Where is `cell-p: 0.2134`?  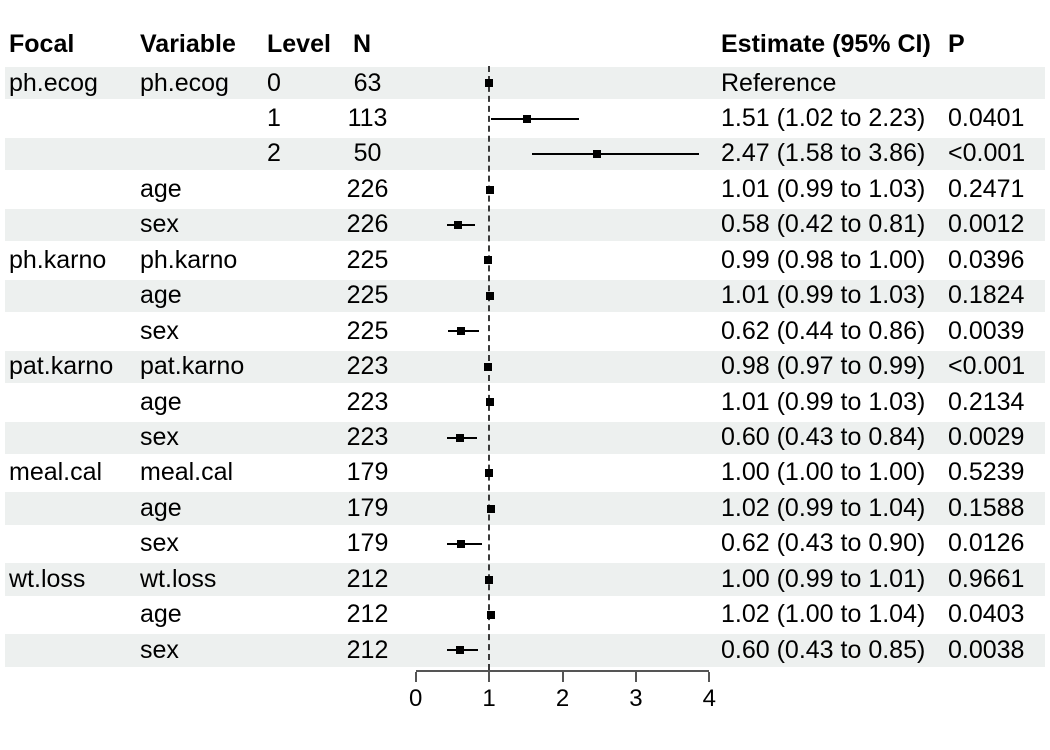 cell-p: 0.2134 is located at coordinates (986, 401).